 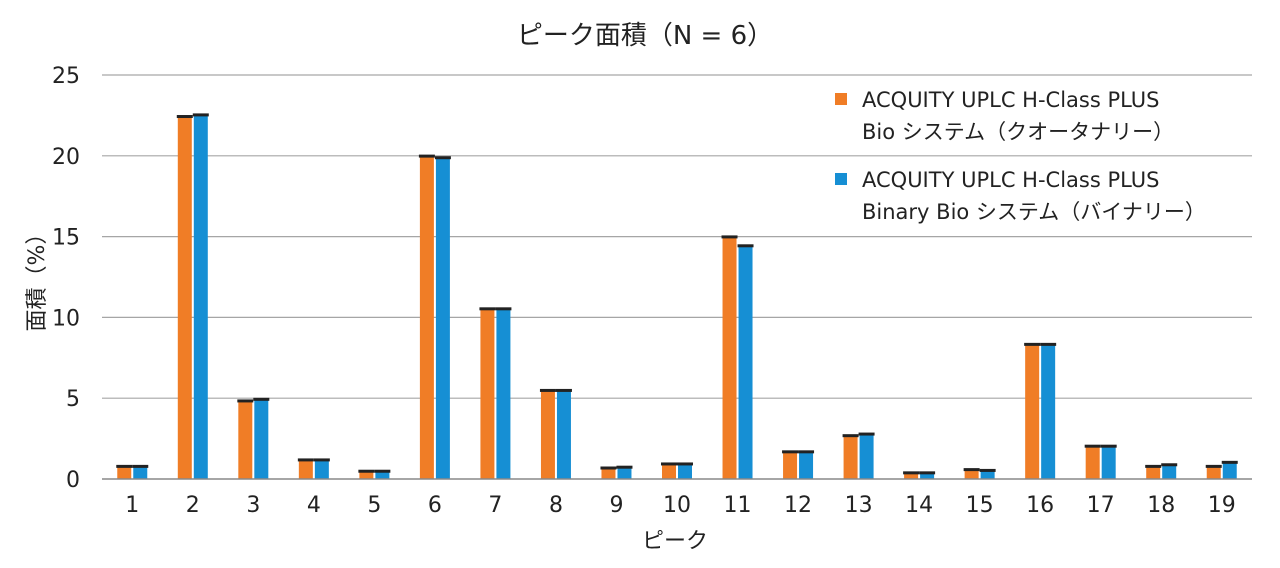 I want to click on legend-label: Bio システム（クオータナリー）, so click(x=1018, y=132).